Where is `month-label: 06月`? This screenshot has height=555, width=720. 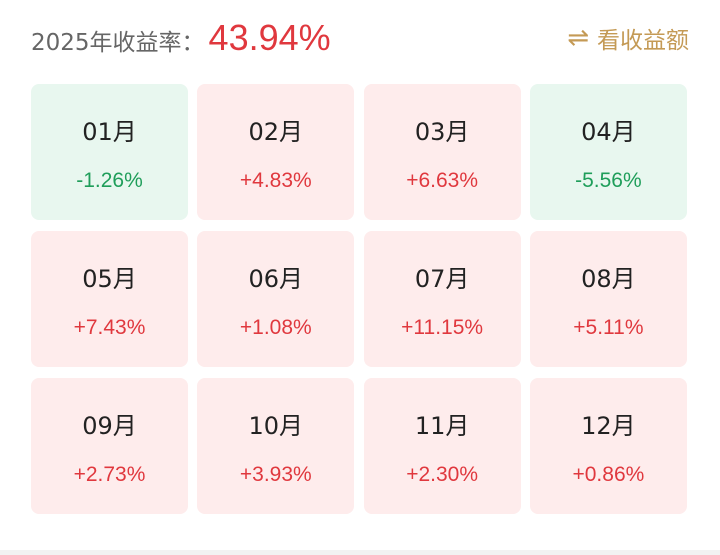 month-label: 06月 is located at coordinates (276, 279).